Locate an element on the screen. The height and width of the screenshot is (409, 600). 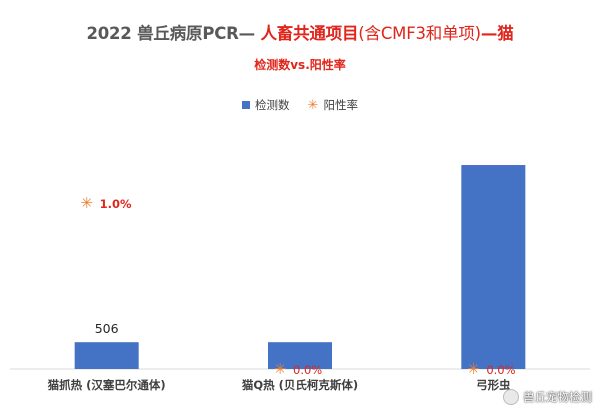
watermark: 兽丘宠物检测 is located at coordinates (547, 397).